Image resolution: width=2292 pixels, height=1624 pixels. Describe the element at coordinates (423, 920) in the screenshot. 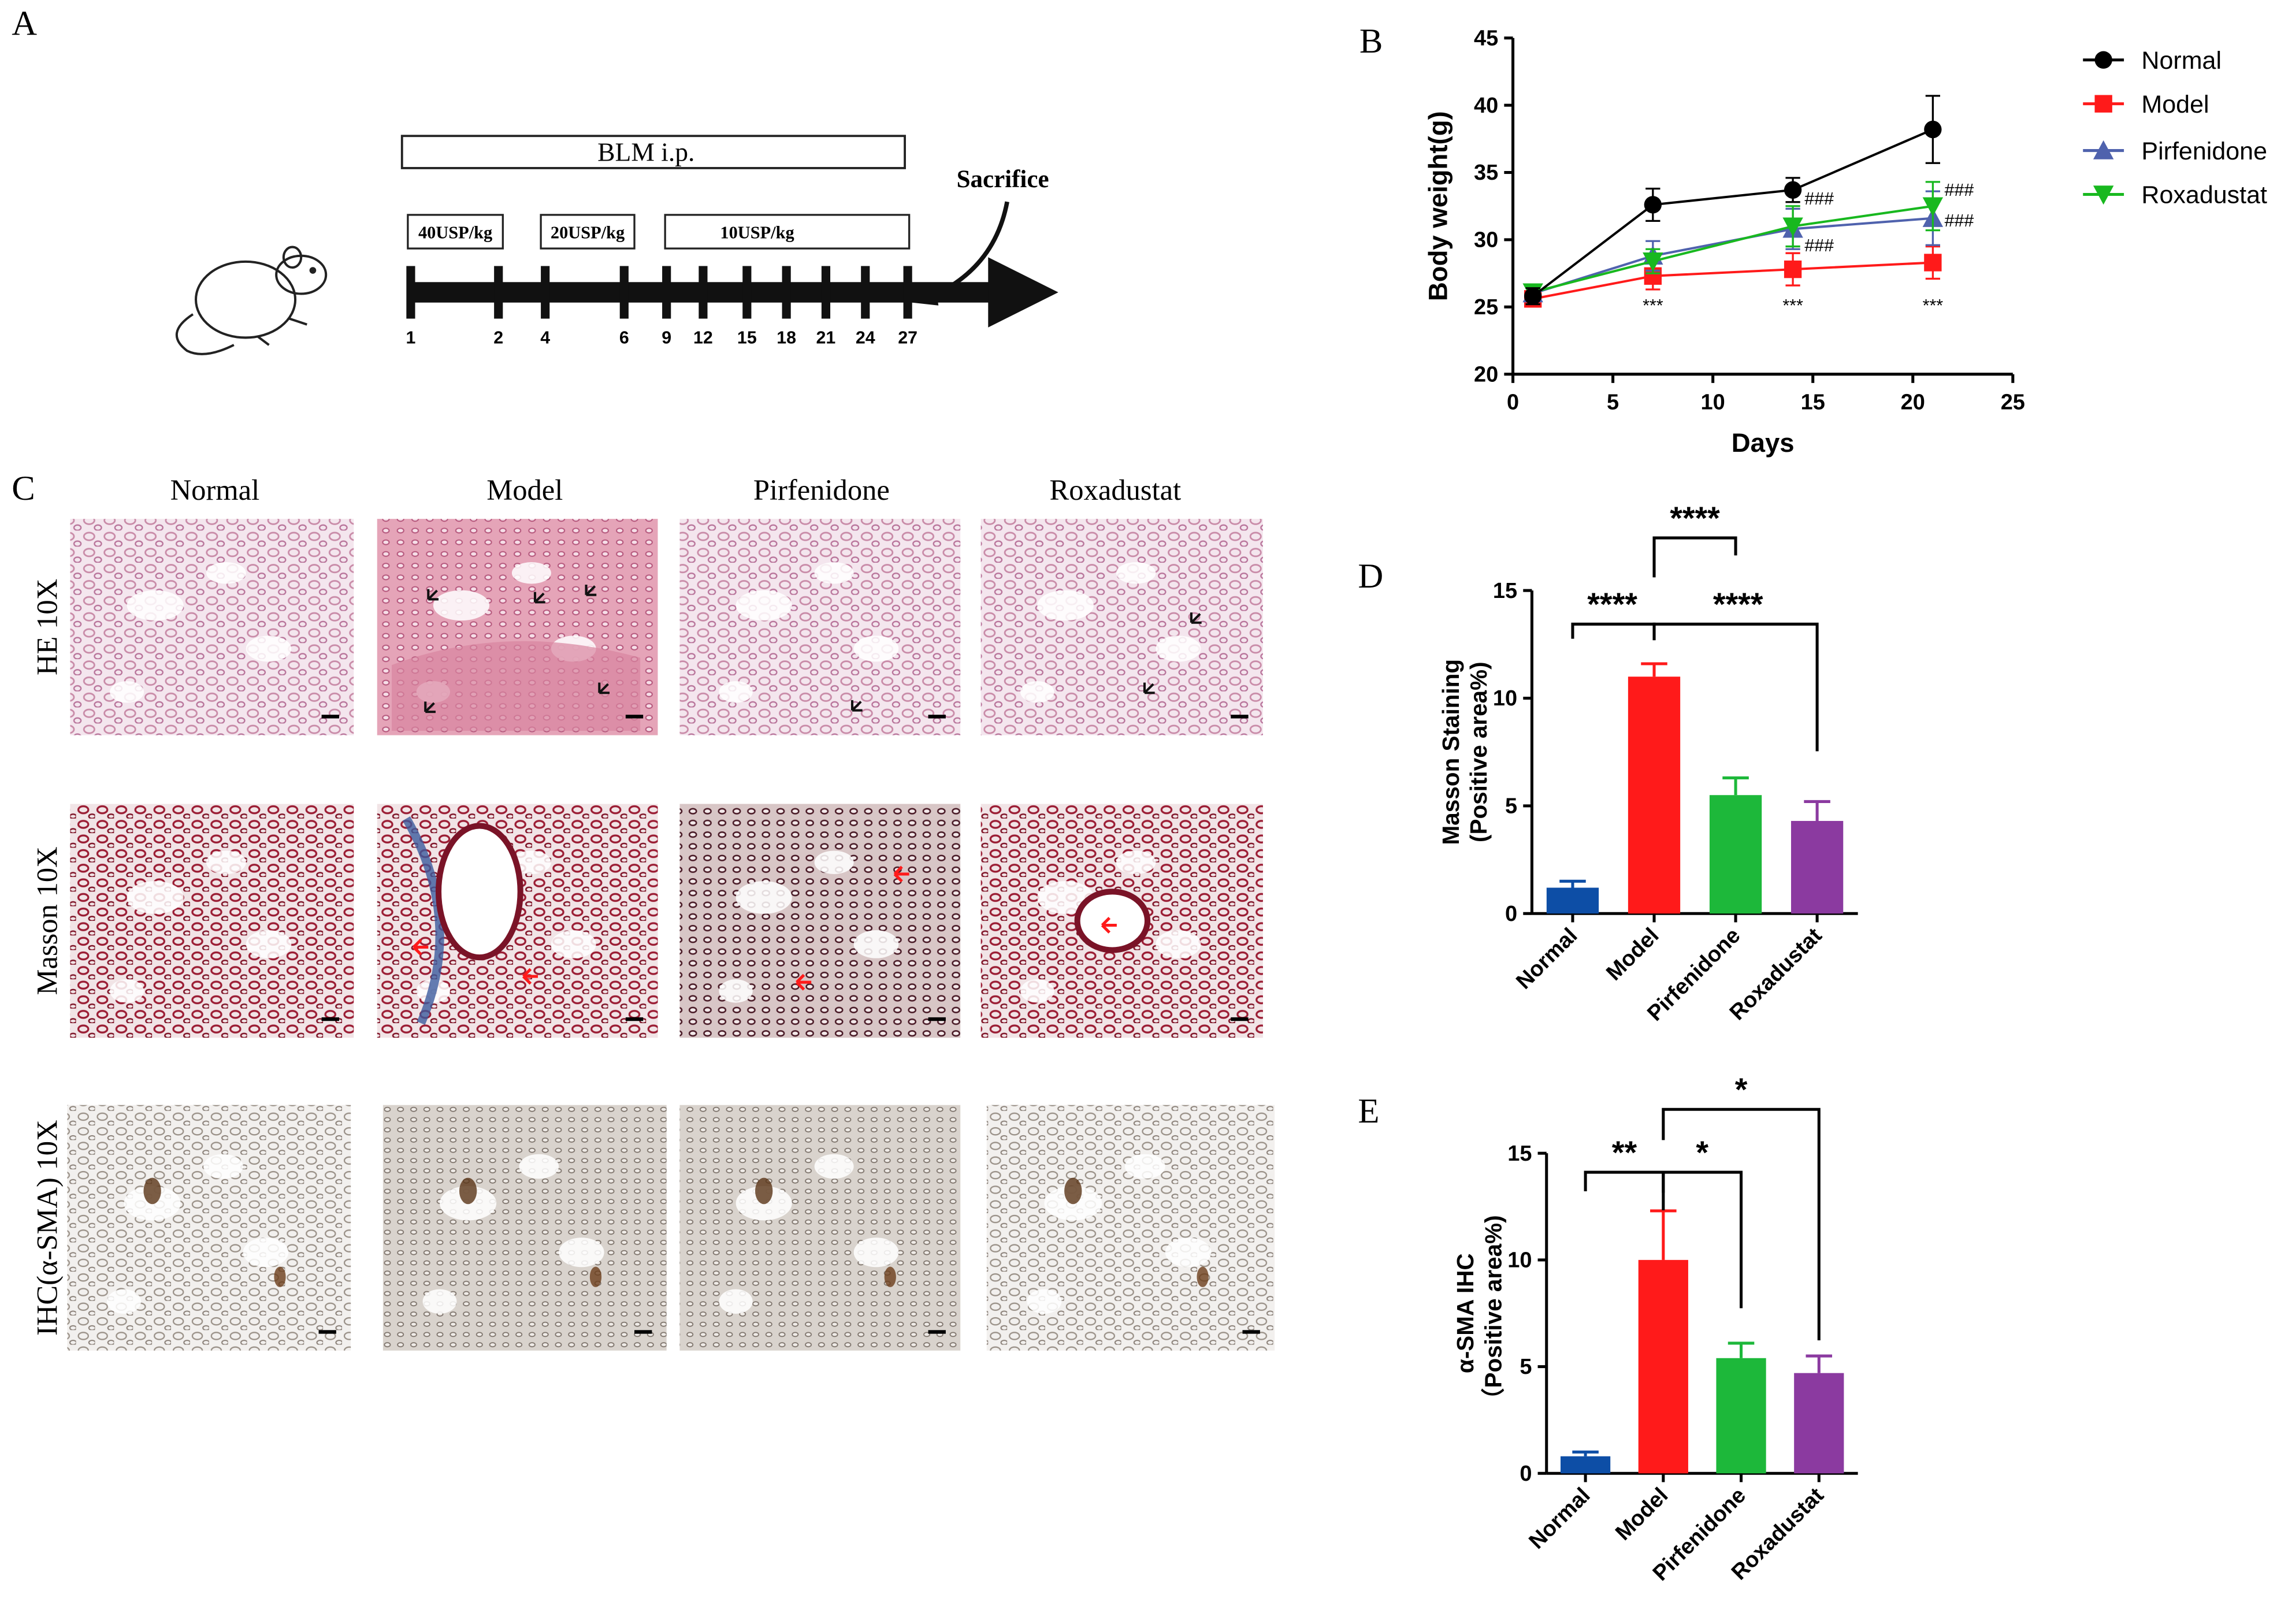

I see `collagen-deposit` at that location.